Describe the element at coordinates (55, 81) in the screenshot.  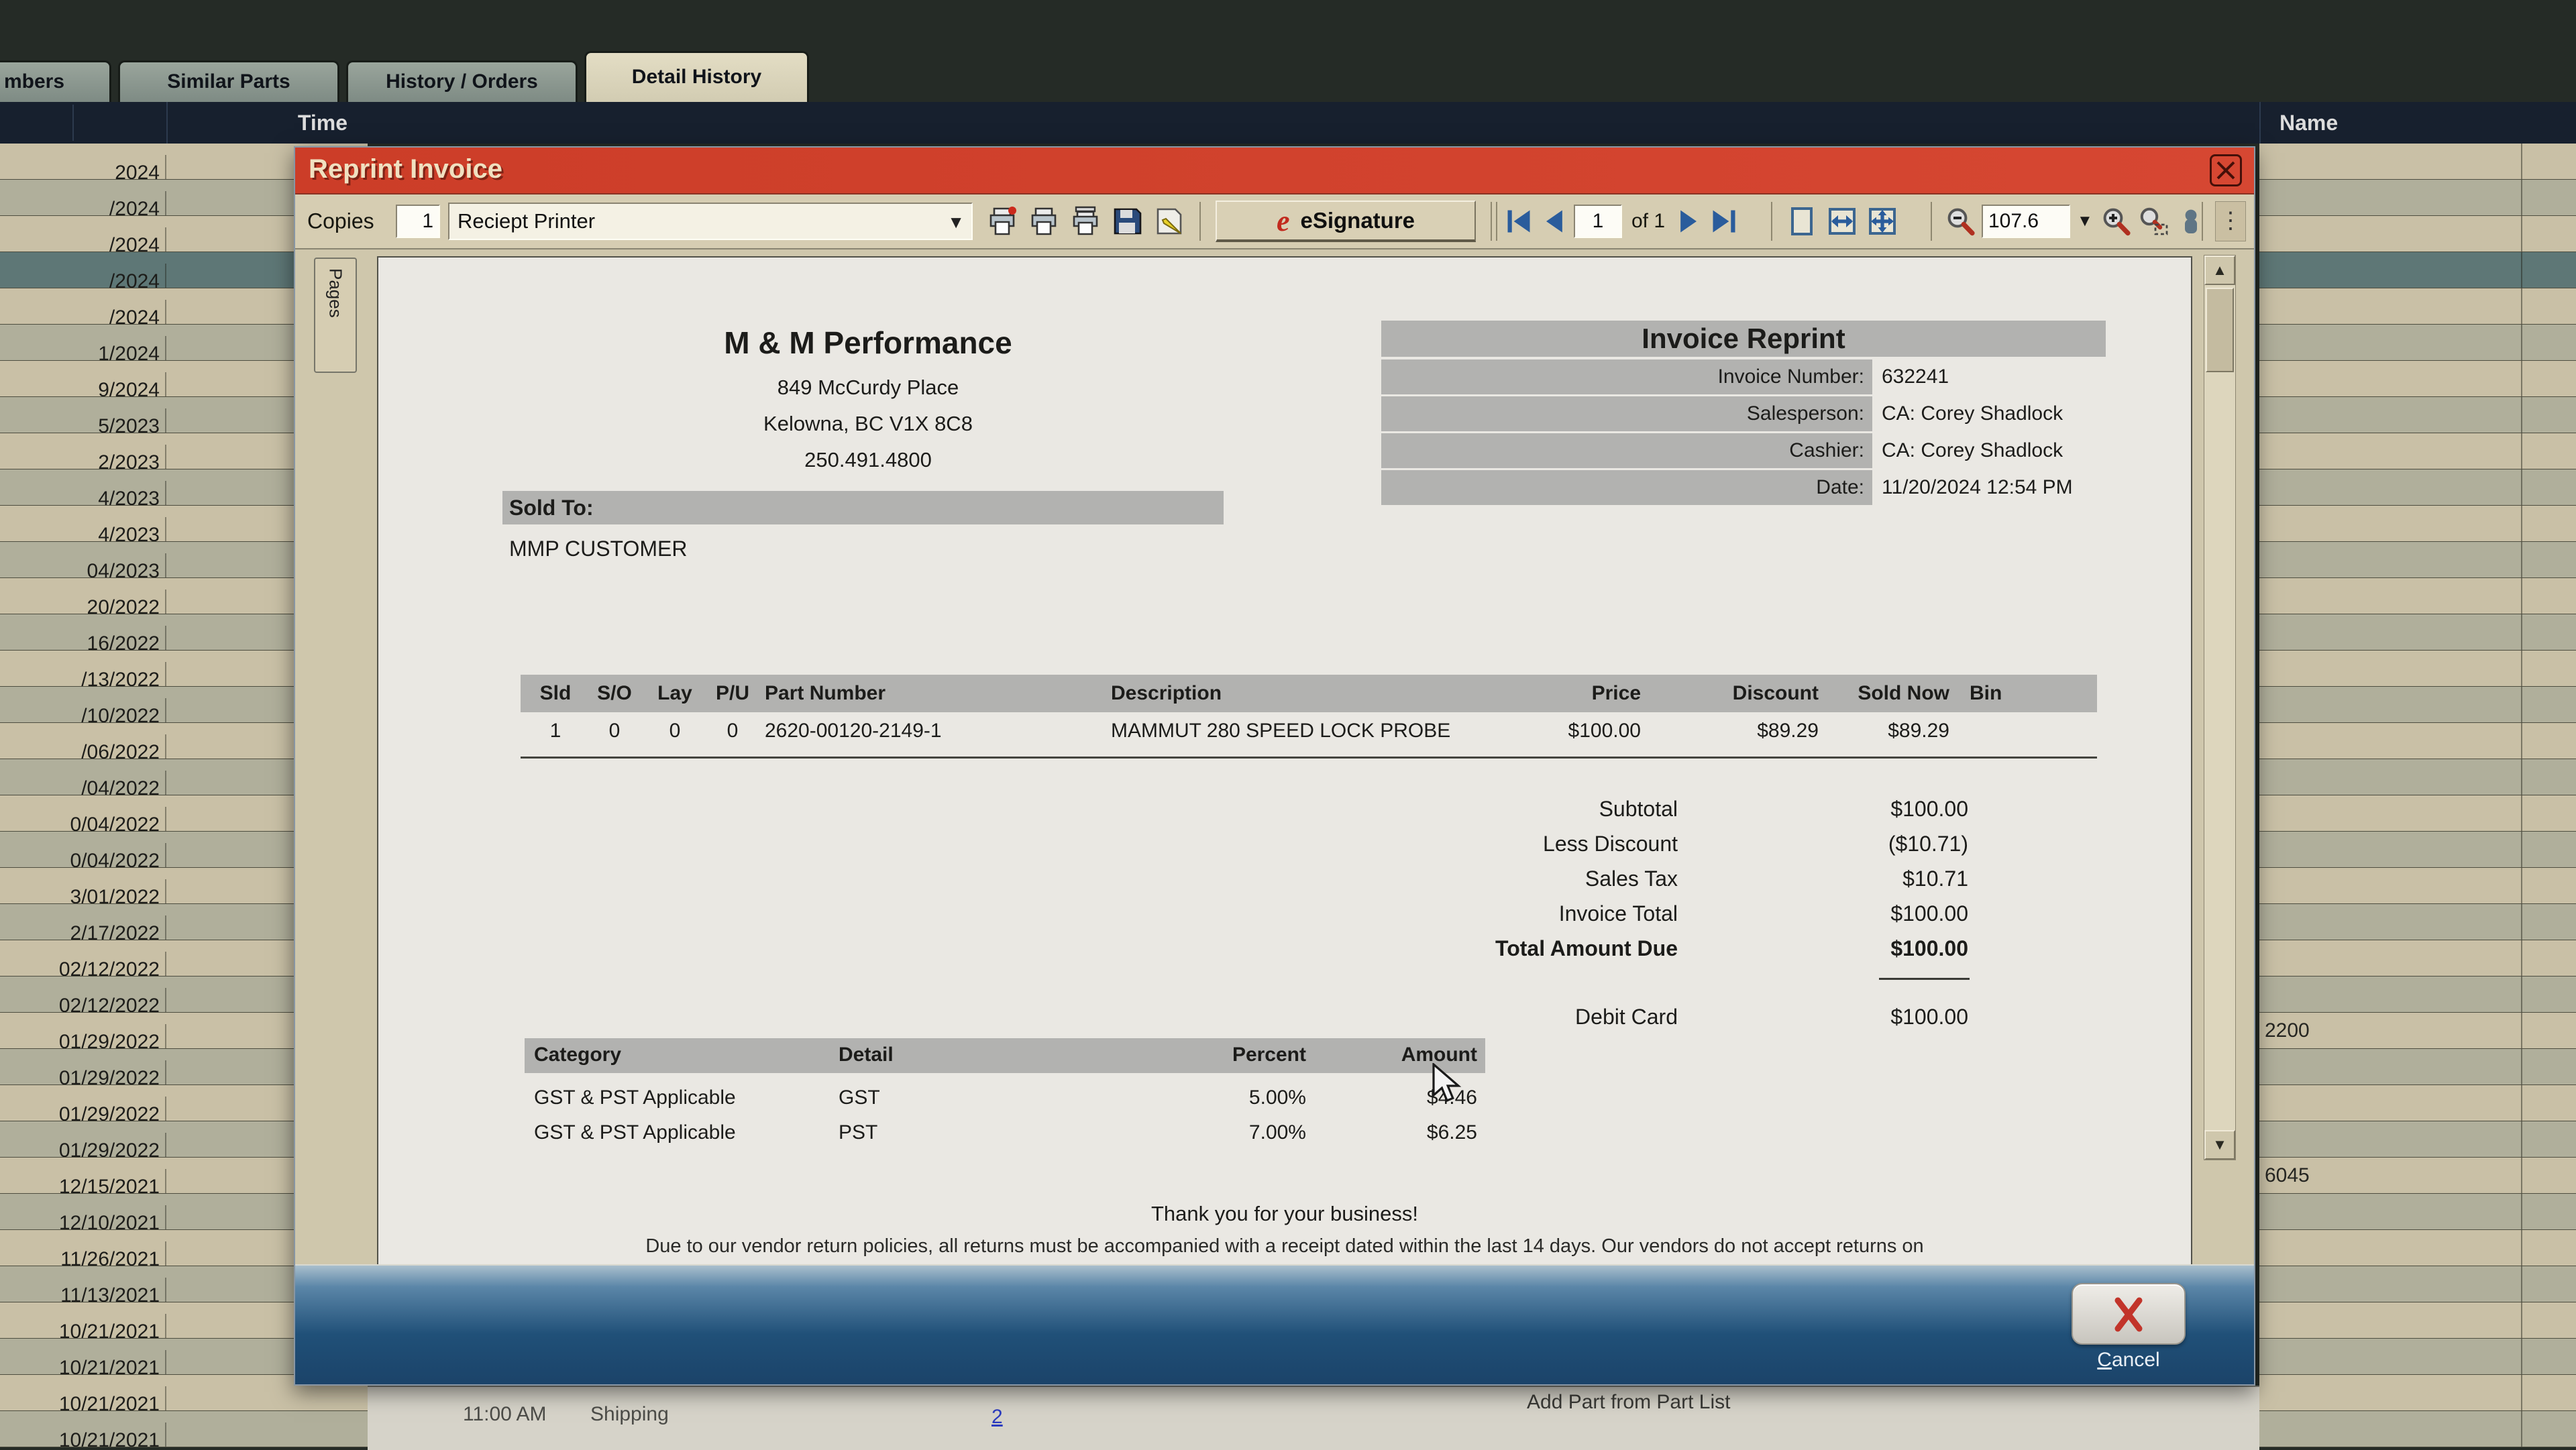
I see `tab-numbers: mbers` at that location.